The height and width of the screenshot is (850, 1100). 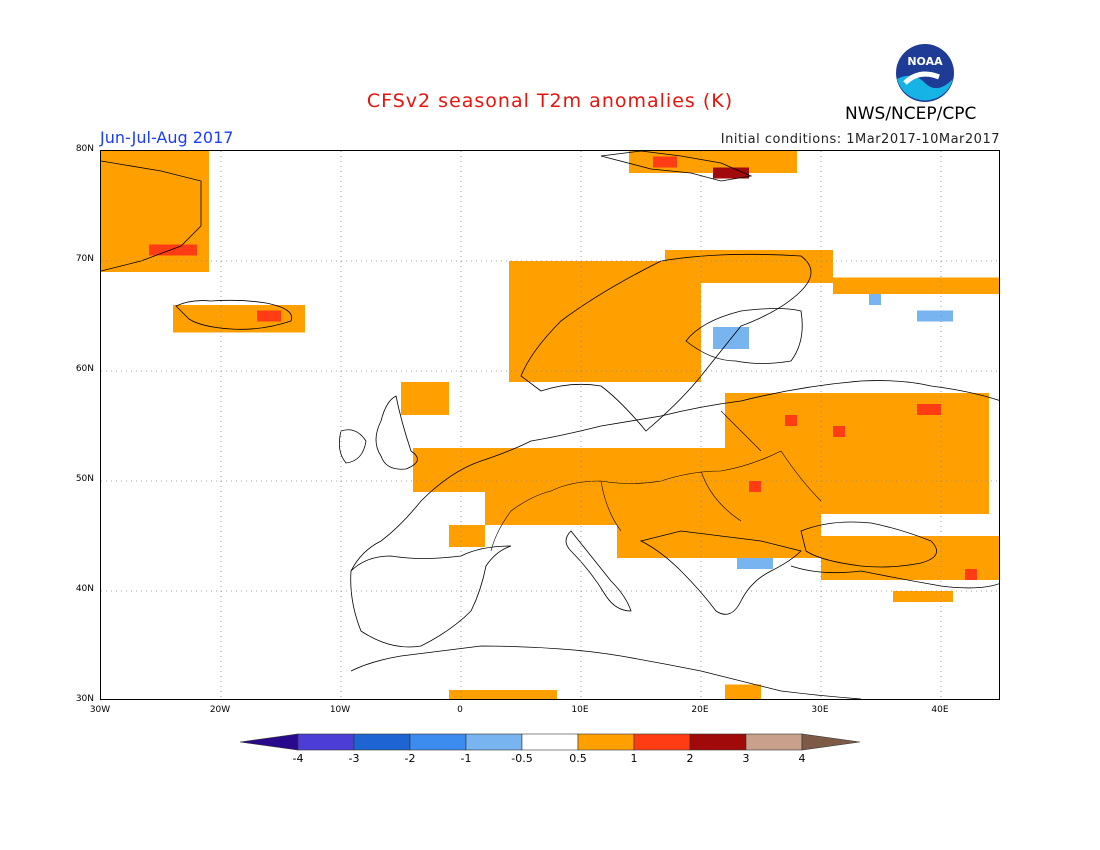 I want to click on colorbar-tick-label: 0.5, so click(x=578, y=758).